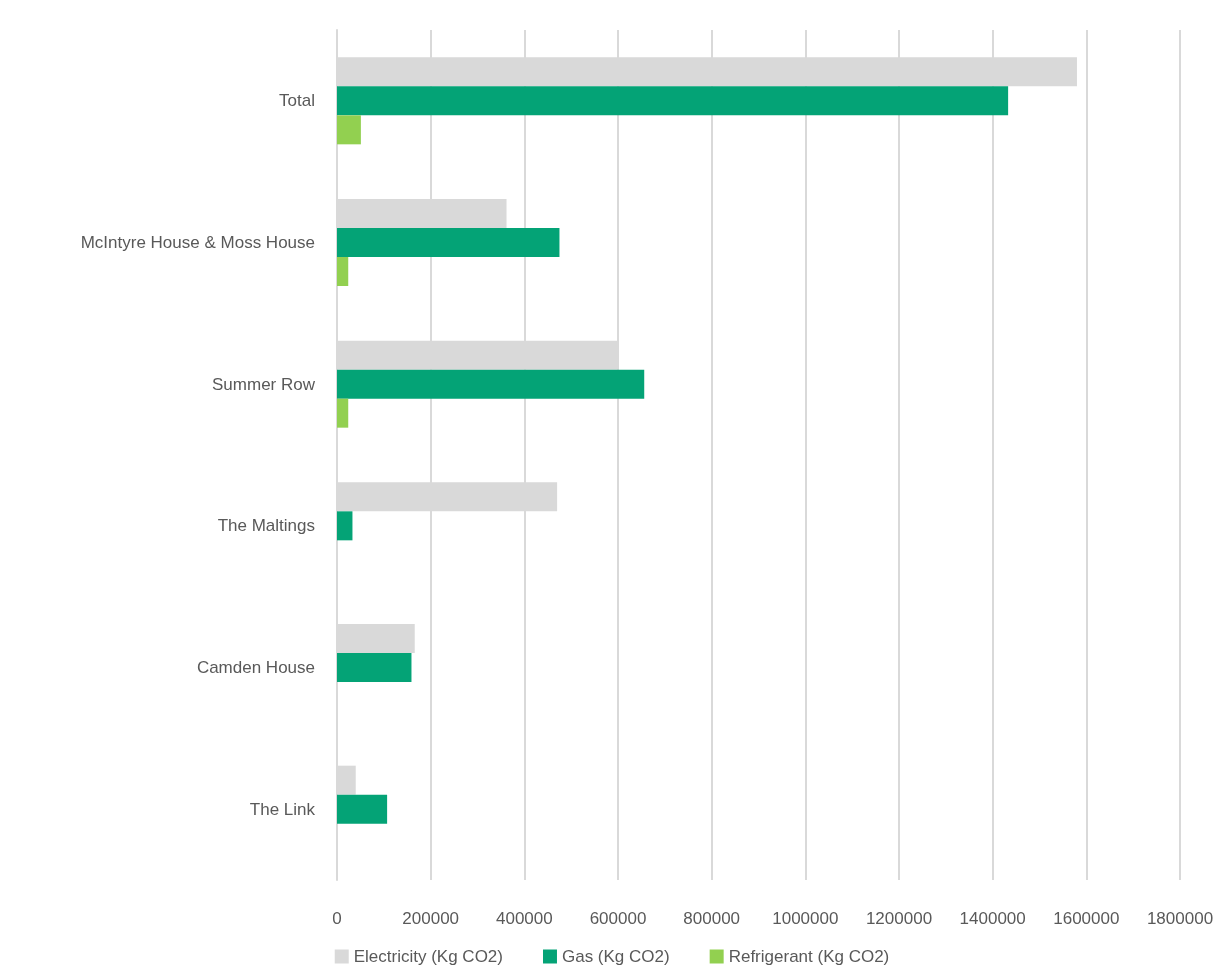 The width and height of the screenshot is (1224, 976). I want to click on x-tick-label: 1000000, so click(805, 918).